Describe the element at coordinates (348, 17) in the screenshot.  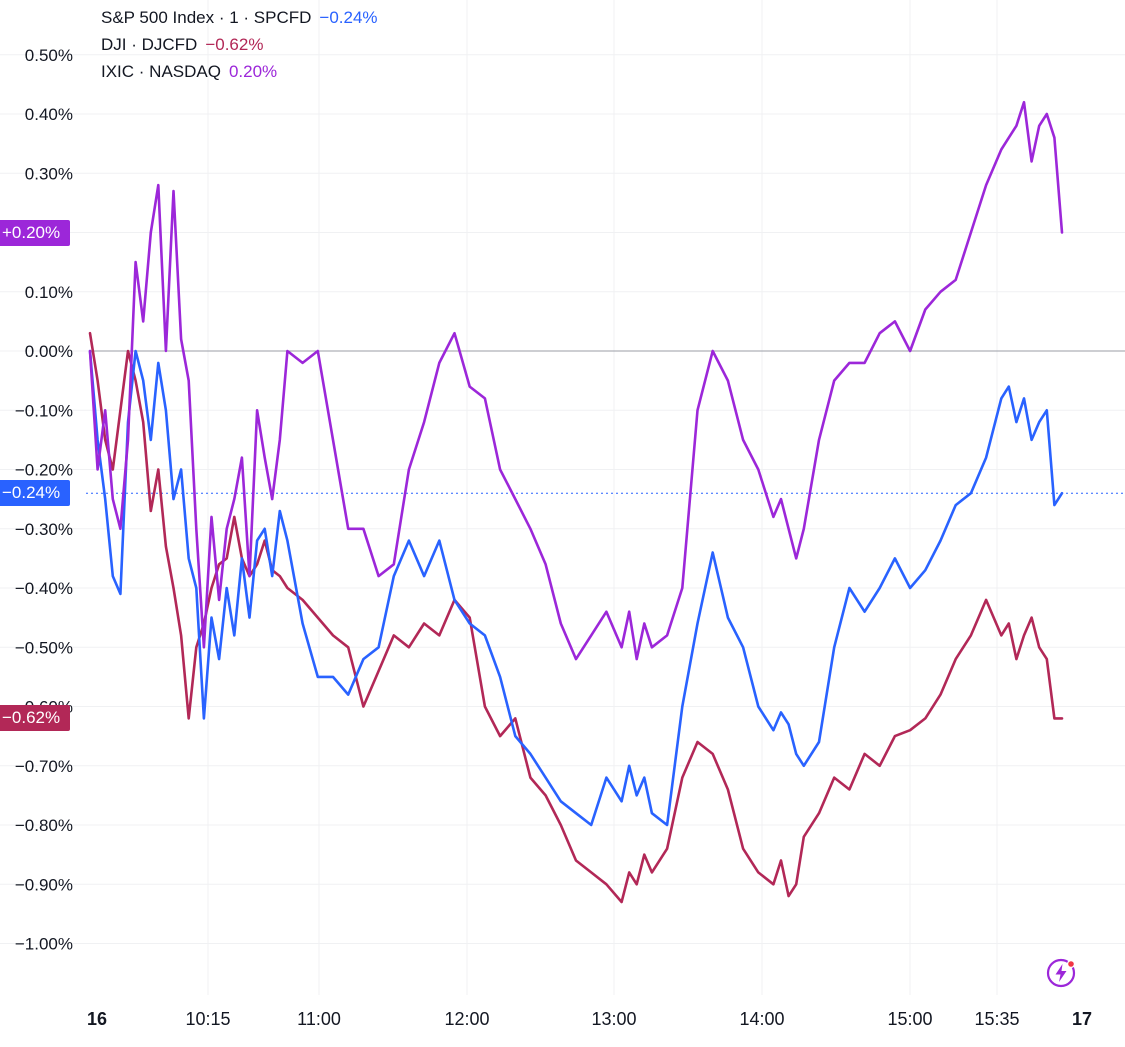
I see `legend-value: −0.24%` at that location.